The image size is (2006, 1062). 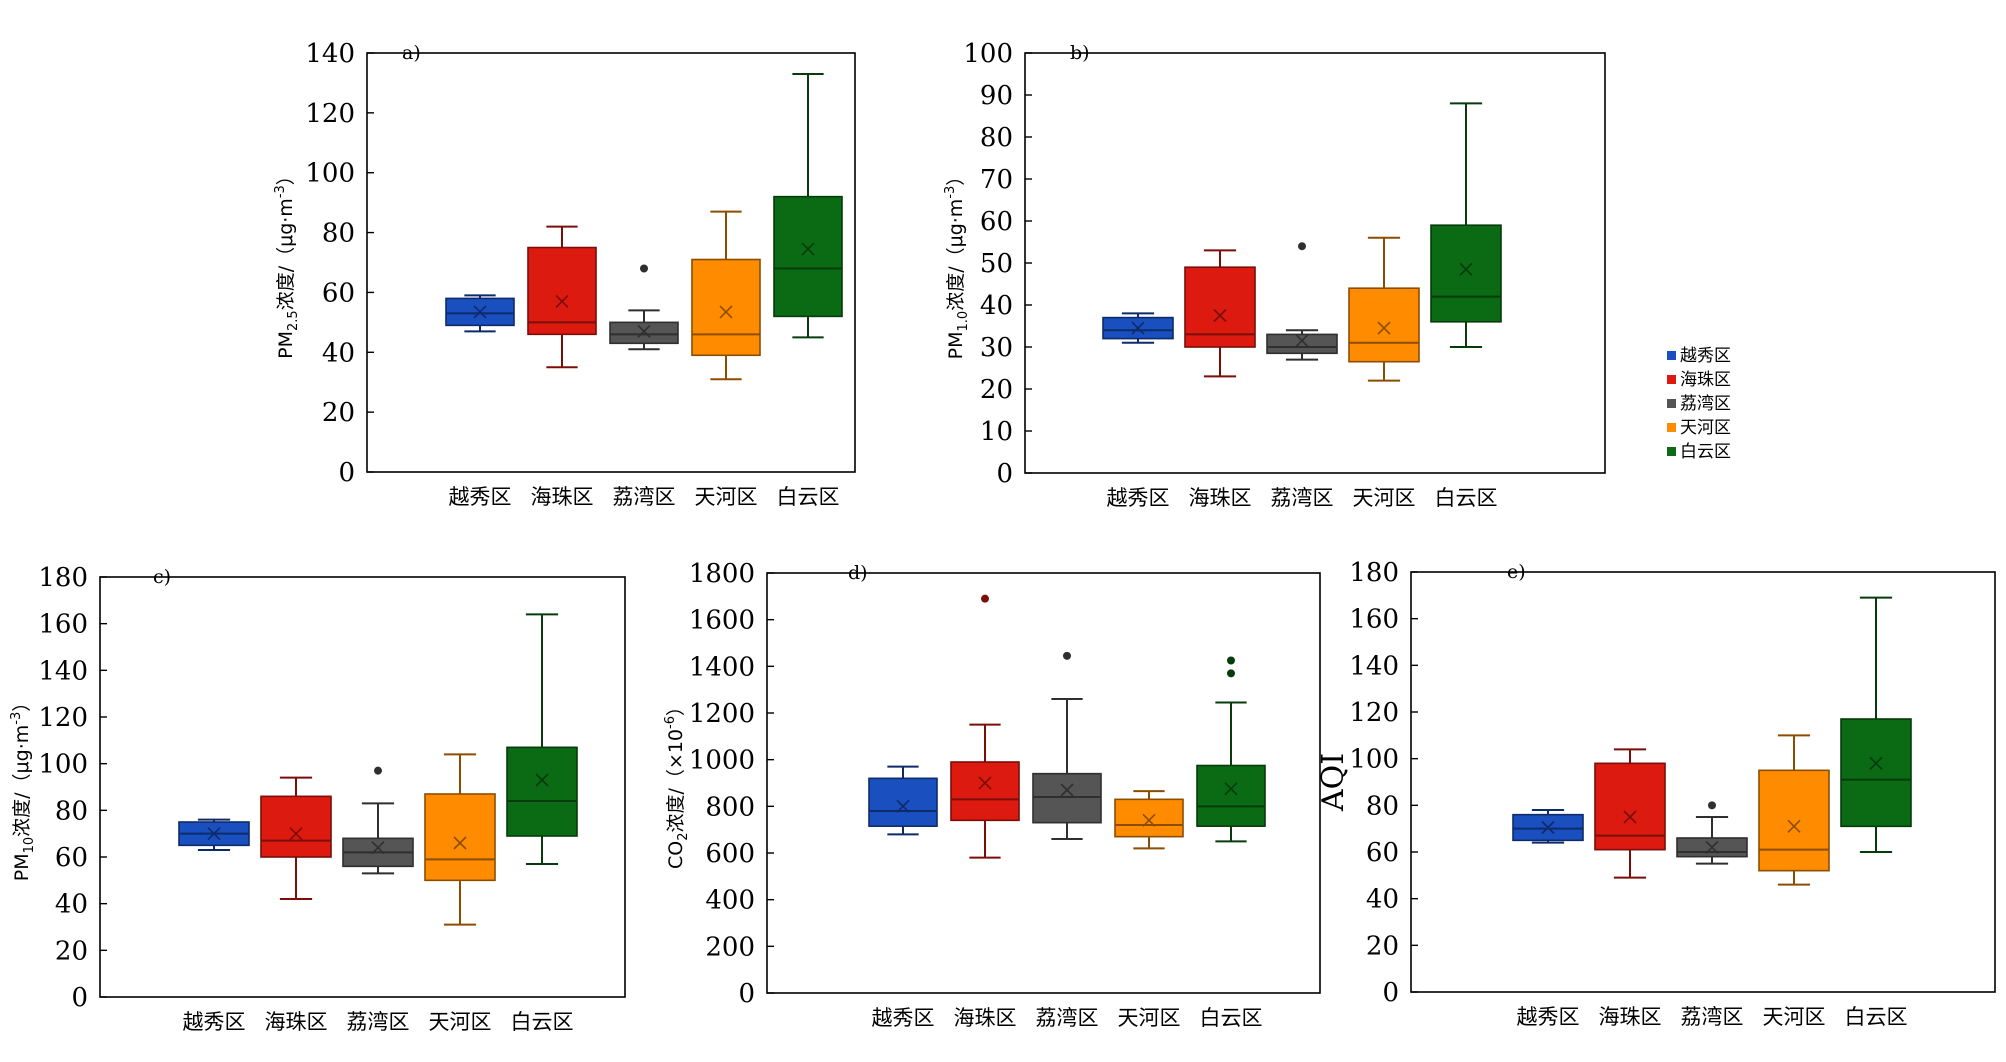 What do you see at coordinates (293, 320) in the screenshot?
I see `y-axis-label-sub: 2.5` at bounding box center [293, 320].